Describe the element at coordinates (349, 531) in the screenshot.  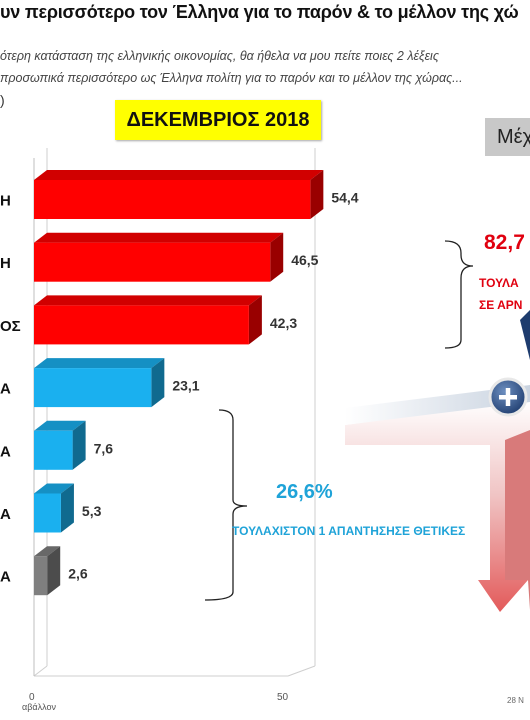
I see `positive-group-text: ΤΟΥΛΑΧΙΣΤΟΝ 1 ΑΠΑΝΤΗΣΗΣΕ ΘΕΤΙΚΕΣ` at that location.